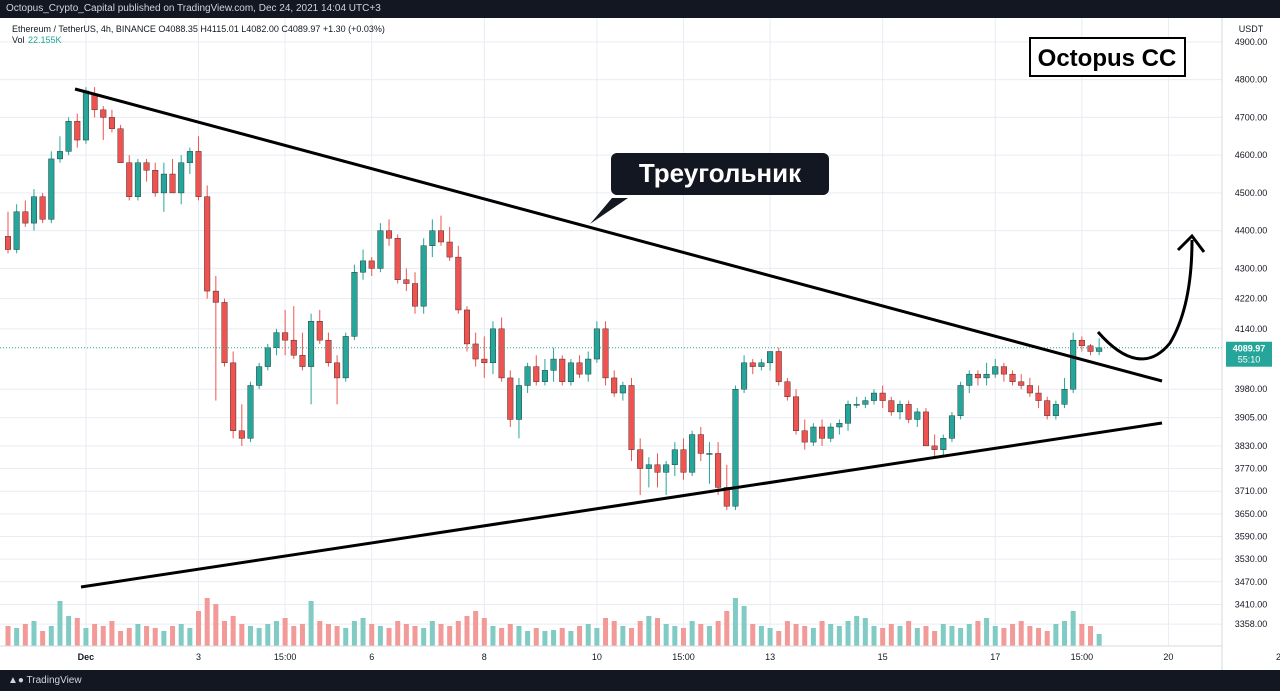 This screenshot has width=1280, height=691. I want to click on footer-bar: ▲● TradingView, so click(640, 680).